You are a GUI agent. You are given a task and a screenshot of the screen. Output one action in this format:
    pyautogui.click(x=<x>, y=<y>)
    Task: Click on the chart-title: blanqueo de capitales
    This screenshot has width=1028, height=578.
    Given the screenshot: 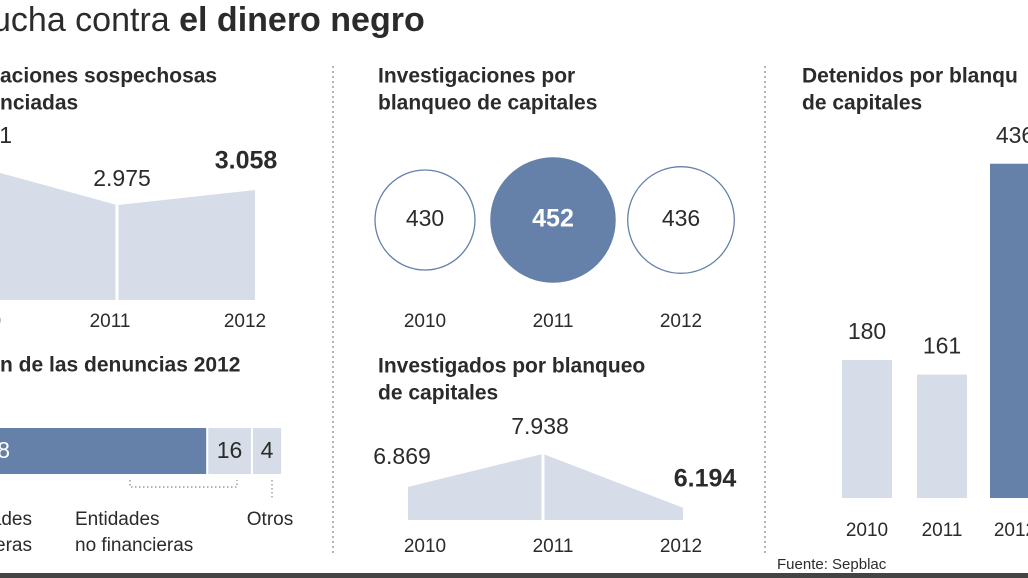 What is the action you would take?
    pyautogui.click(x=487, y=103)
    